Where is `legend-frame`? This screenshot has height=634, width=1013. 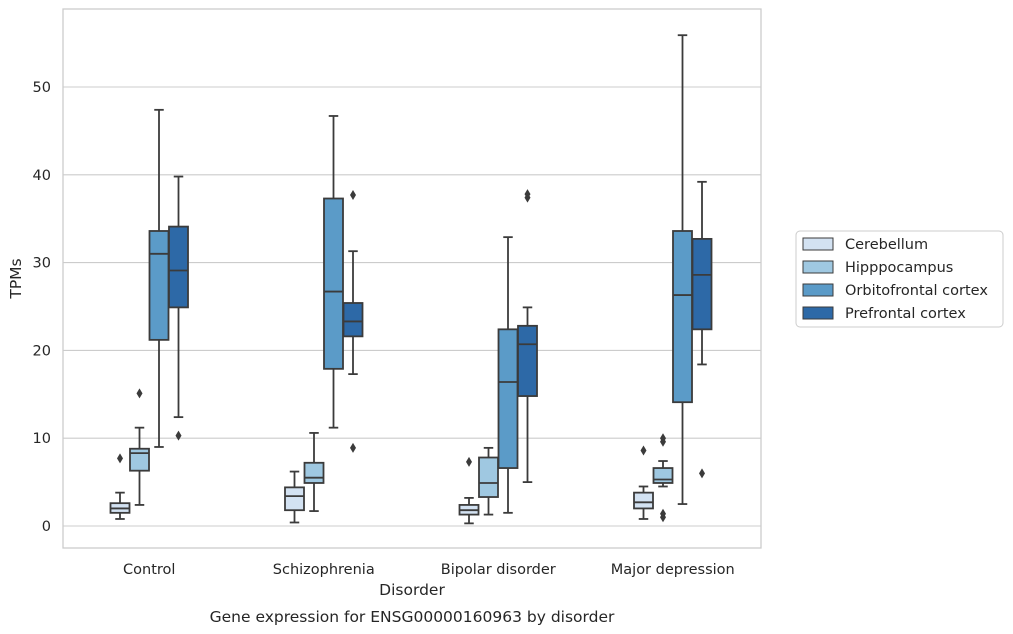
legend-frame is located at coordinates (899, 279).